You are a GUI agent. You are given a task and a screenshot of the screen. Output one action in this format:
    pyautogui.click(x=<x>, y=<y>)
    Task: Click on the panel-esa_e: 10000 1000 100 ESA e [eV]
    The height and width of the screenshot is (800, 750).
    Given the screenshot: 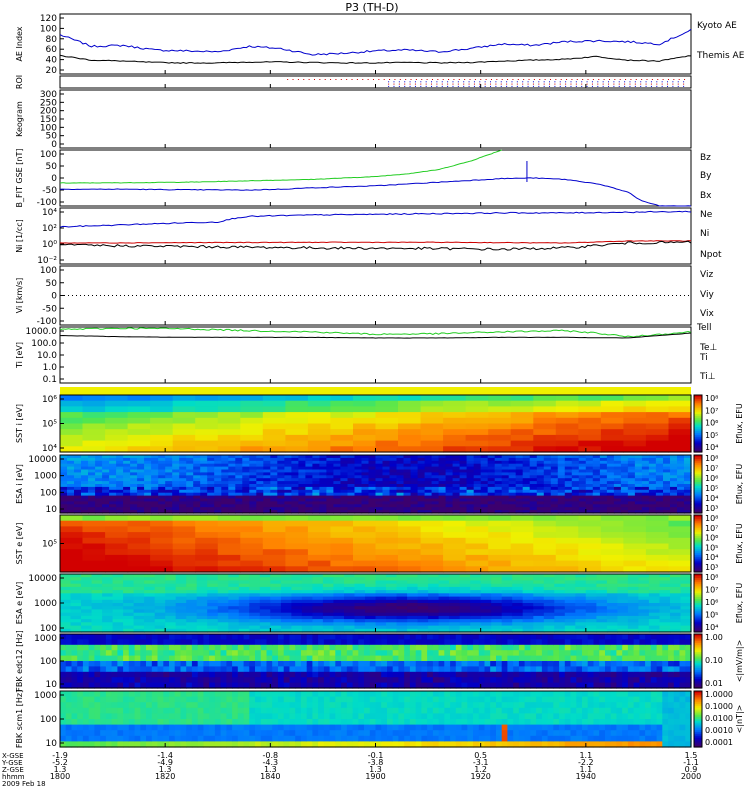 What is the action you would take?
    pyautogui.click(x=353, y=603)
    